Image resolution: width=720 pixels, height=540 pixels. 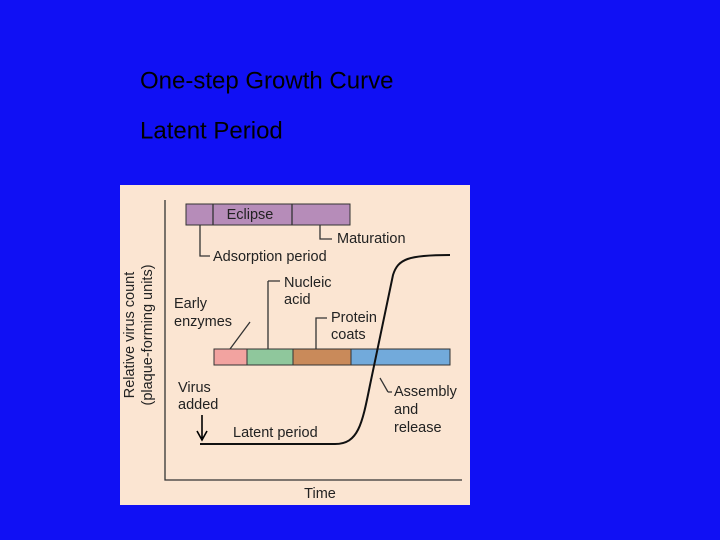 I want to click on label: Nucleic, so click(x=308, y=283).